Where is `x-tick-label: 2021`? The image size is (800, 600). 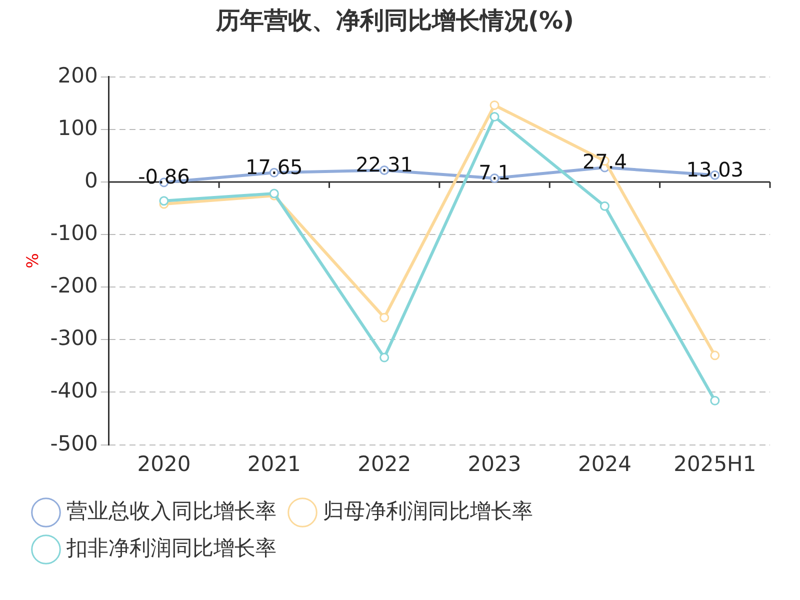
x-tick-label: 2021 is located at coordinates (274, 464).